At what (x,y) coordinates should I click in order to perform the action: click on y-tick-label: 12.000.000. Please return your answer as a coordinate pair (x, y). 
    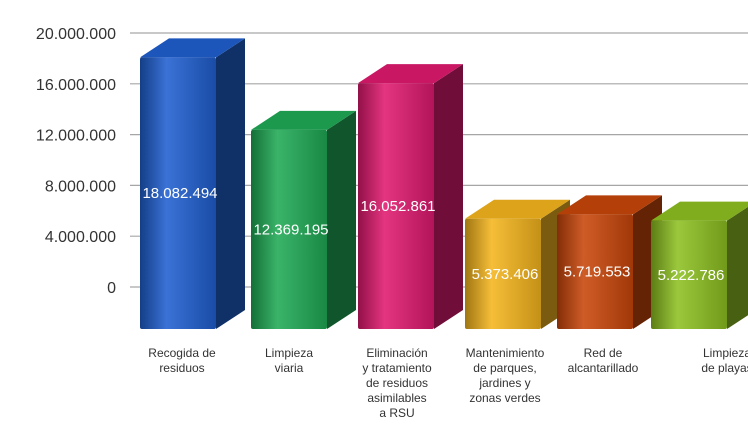
    Looking at the image, I should click on (76, 136).